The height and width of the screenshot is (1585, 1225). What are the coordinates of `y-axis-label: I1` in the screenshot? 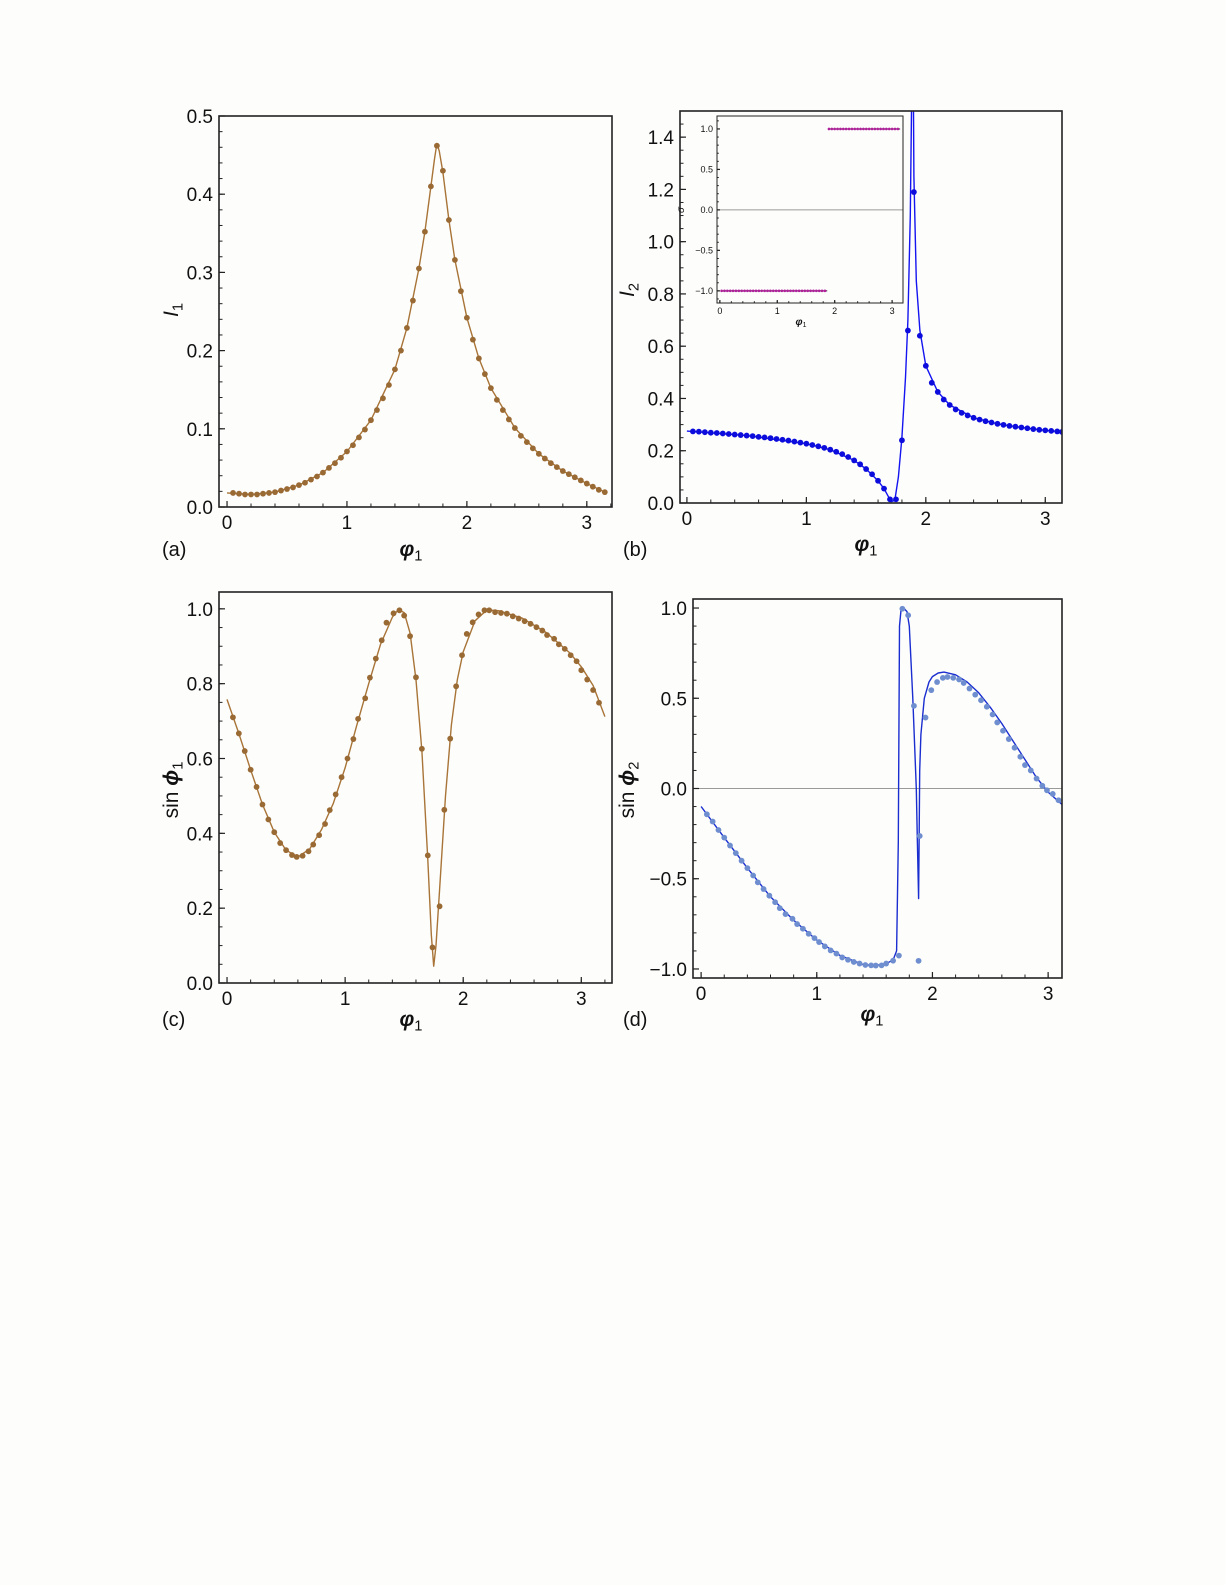 It's located at (173, 310).